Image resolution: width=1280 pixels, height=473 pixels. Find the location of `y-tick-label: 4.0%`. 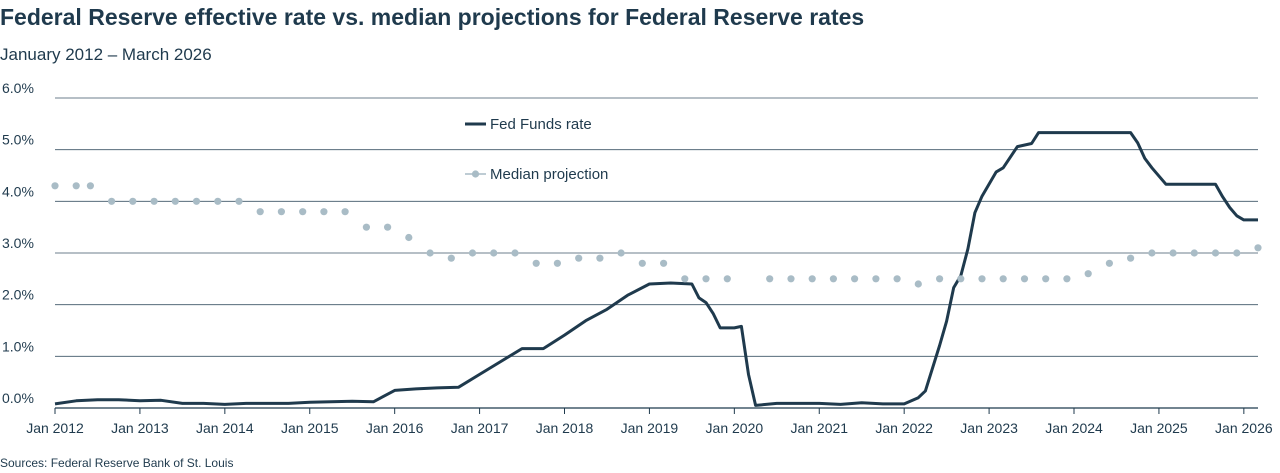

y-tick-label: 4.0% is located at coordinates (18, 191).